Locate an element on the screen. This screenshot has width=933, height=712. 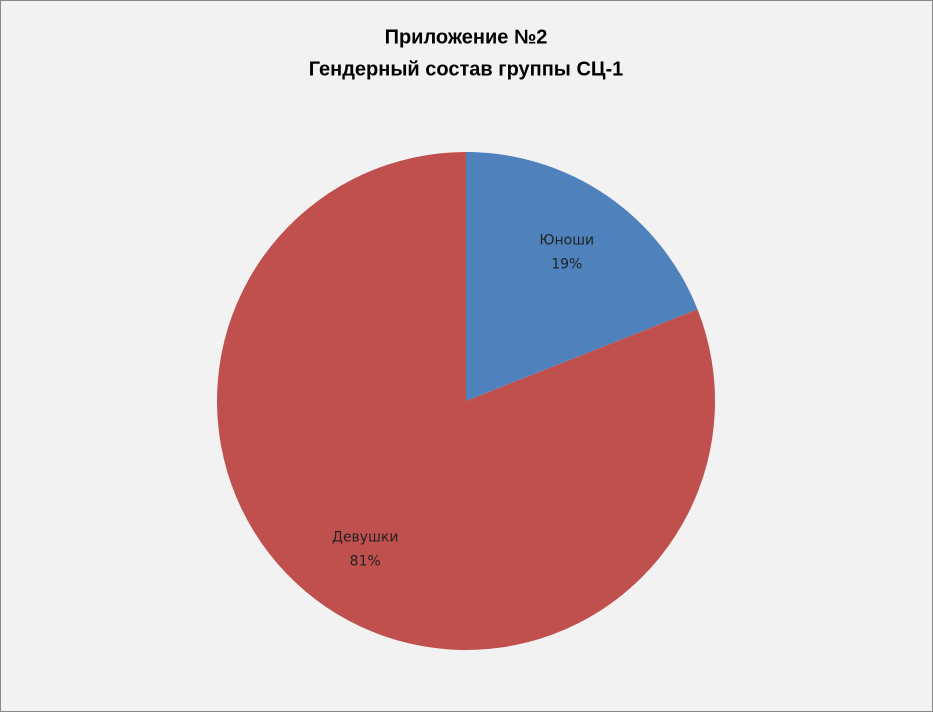
slice-label: Девушки is located at coordinates (365, 537).